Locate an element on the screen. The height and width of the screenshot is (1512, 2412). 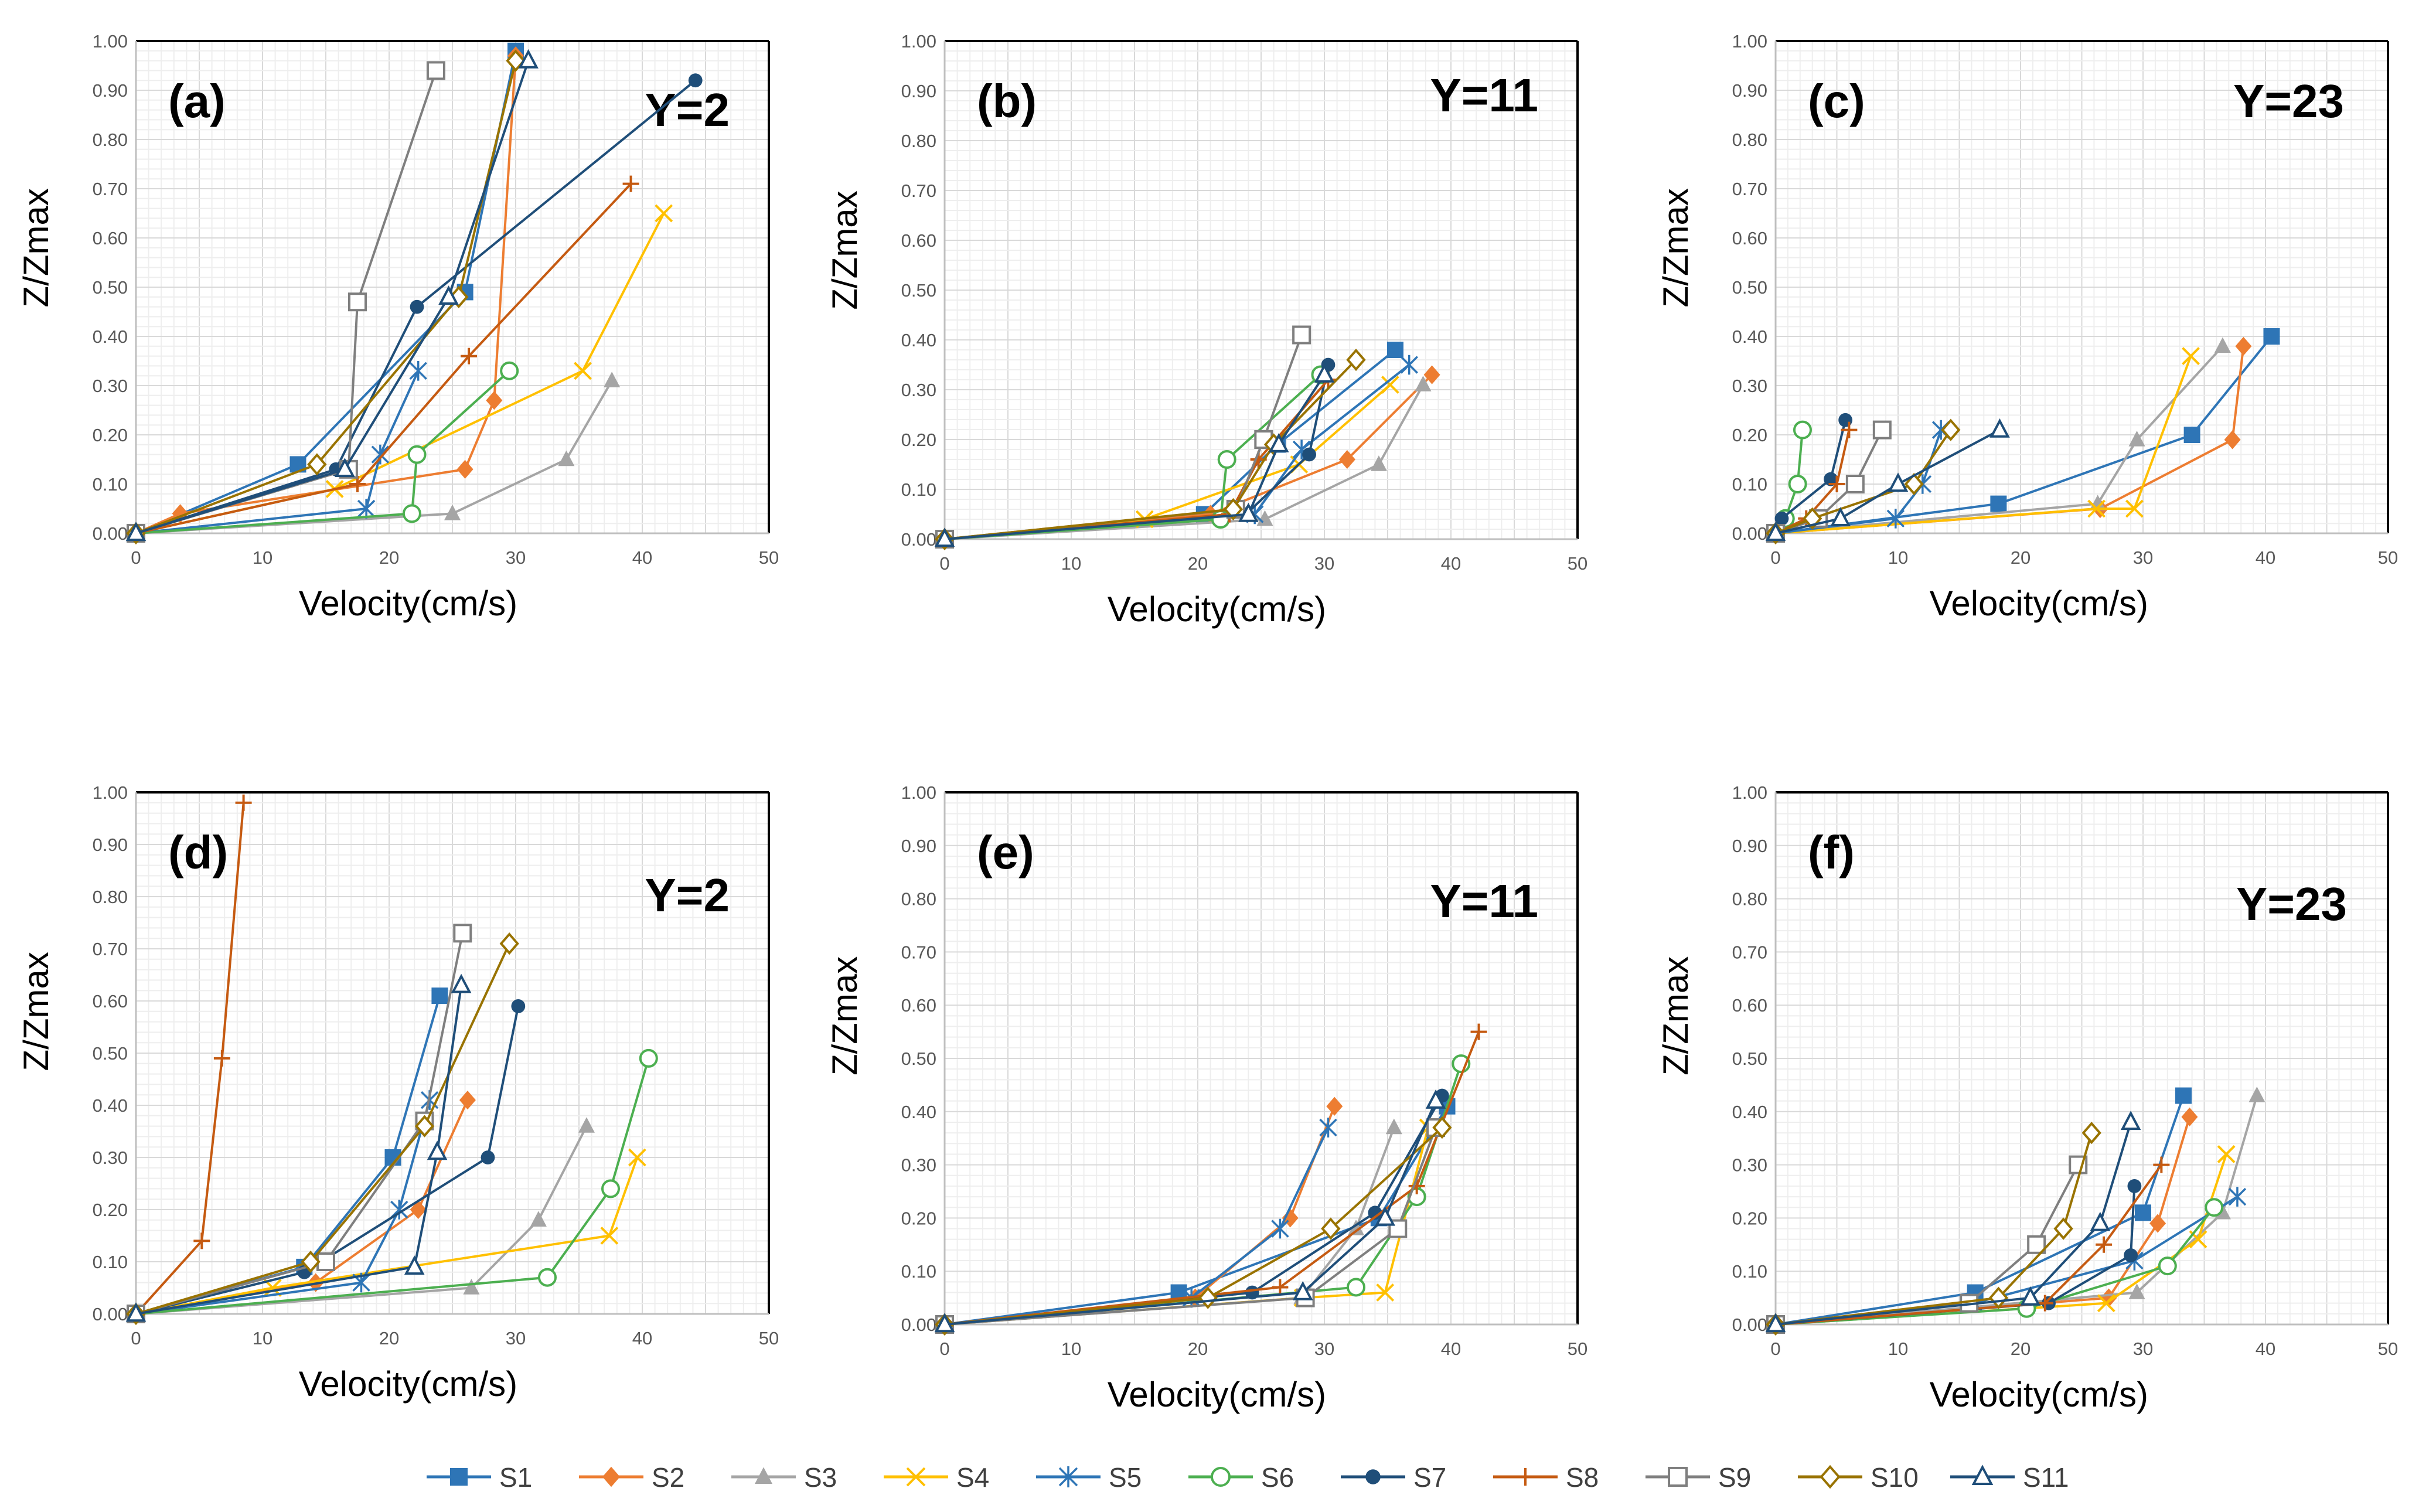
series-line-s5 is located at coordinates (277, 452).